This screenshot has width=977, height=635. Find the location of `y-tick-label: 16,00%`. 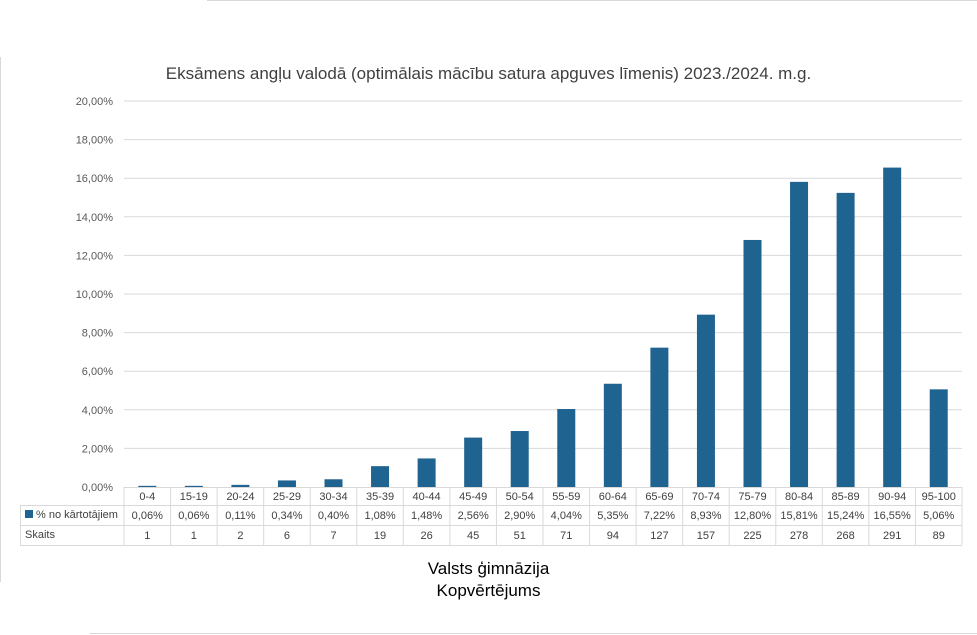

y-tick-label: 16,00% is located at coordinates (95, 179).